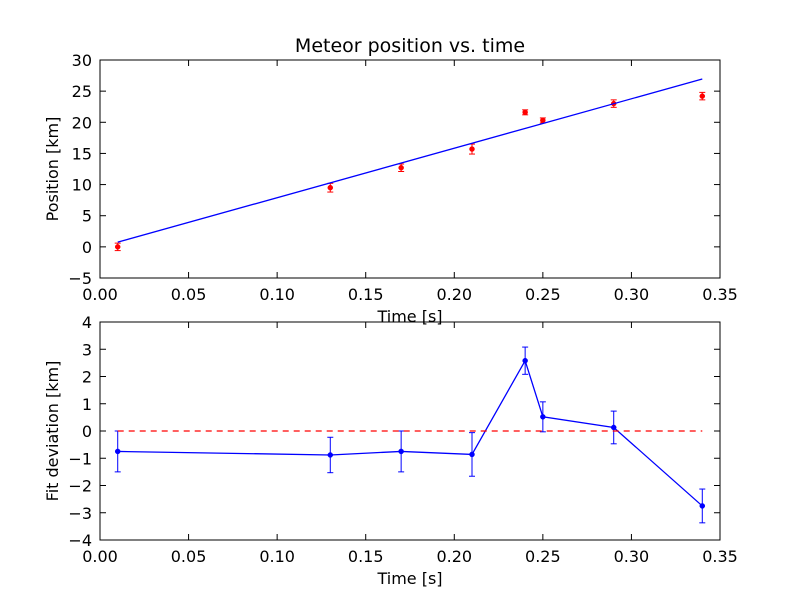  Describe the element at coordinates (454, 294) in the screenshot. I see `x-tick-label-top: 0.20` at that location.